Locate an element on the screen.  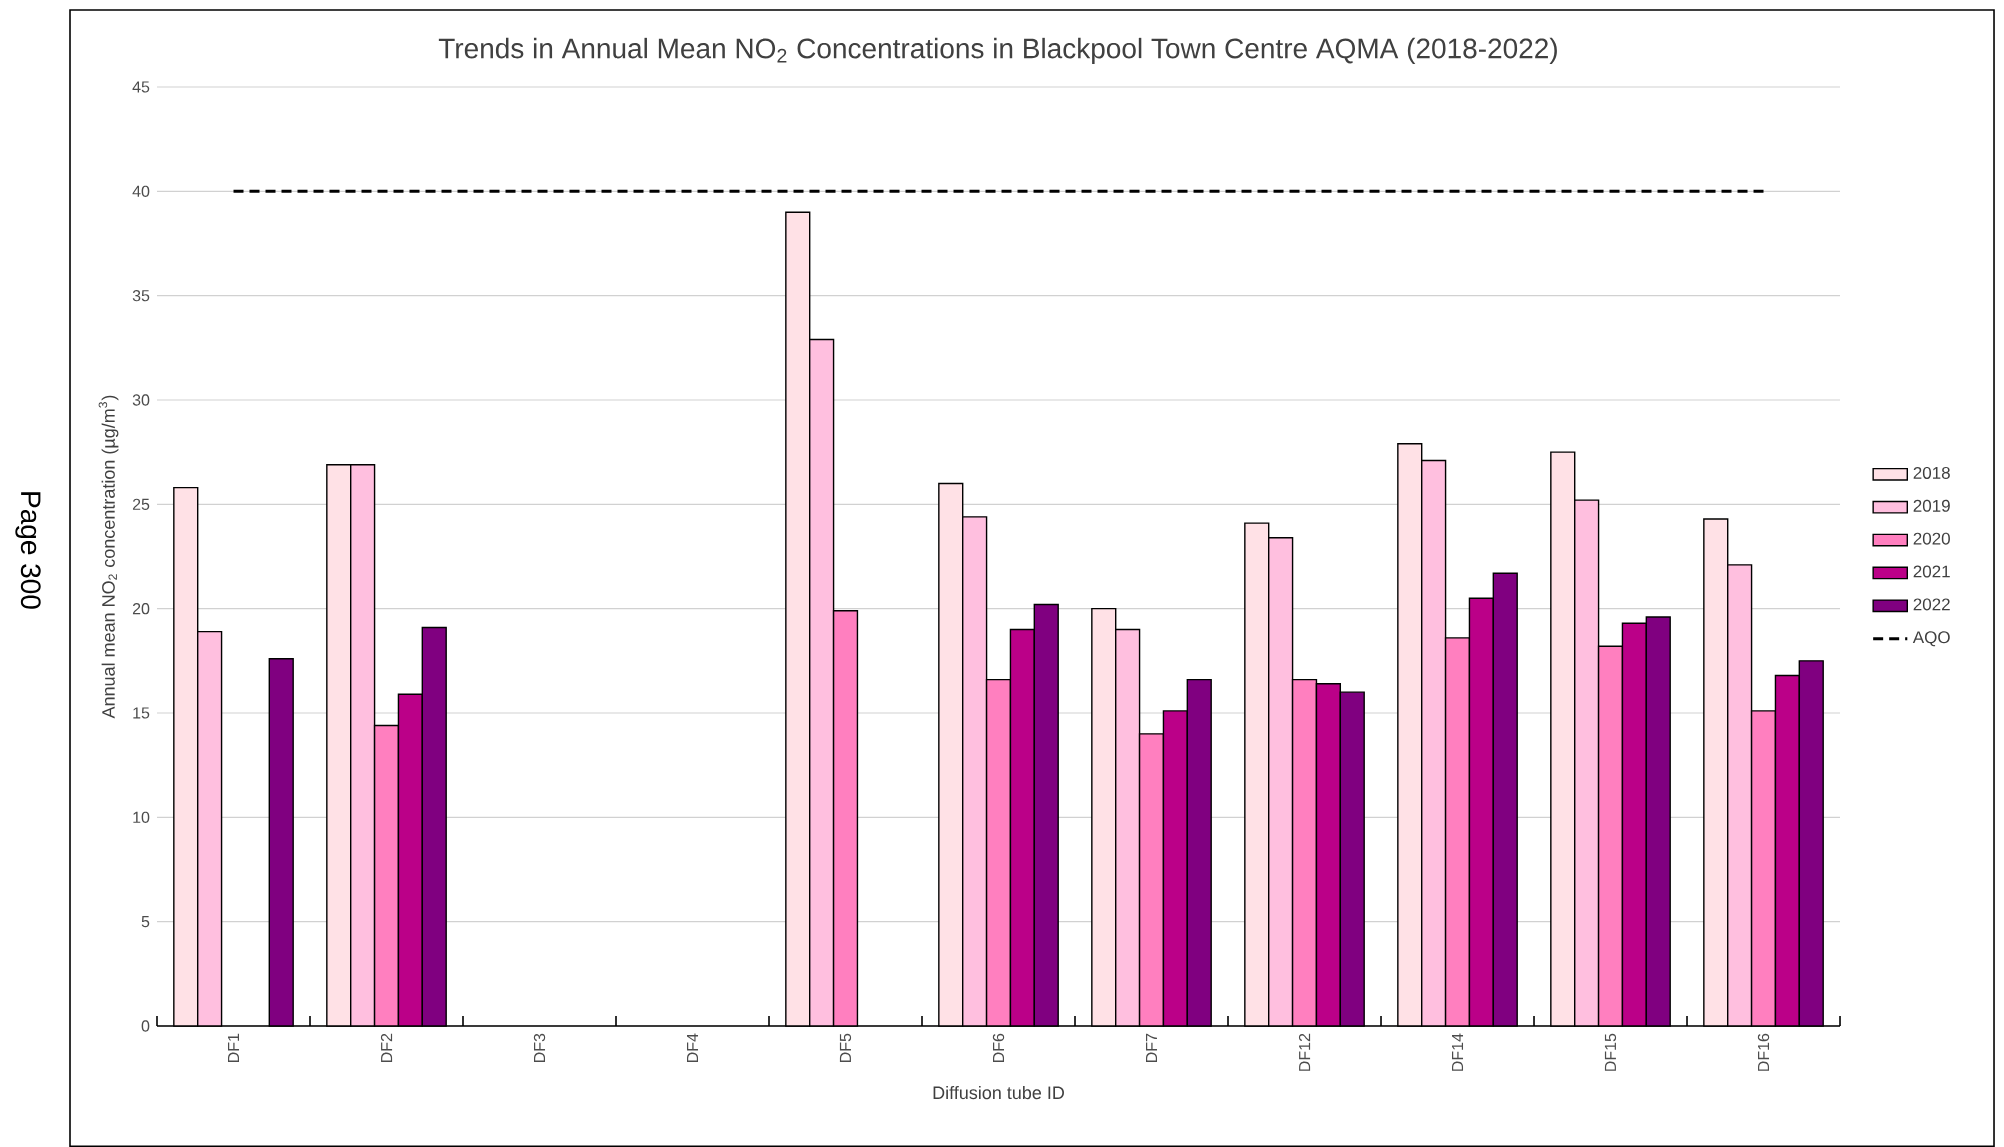
x-tick-label: DF15 is located at coordinates (1610, 1052).